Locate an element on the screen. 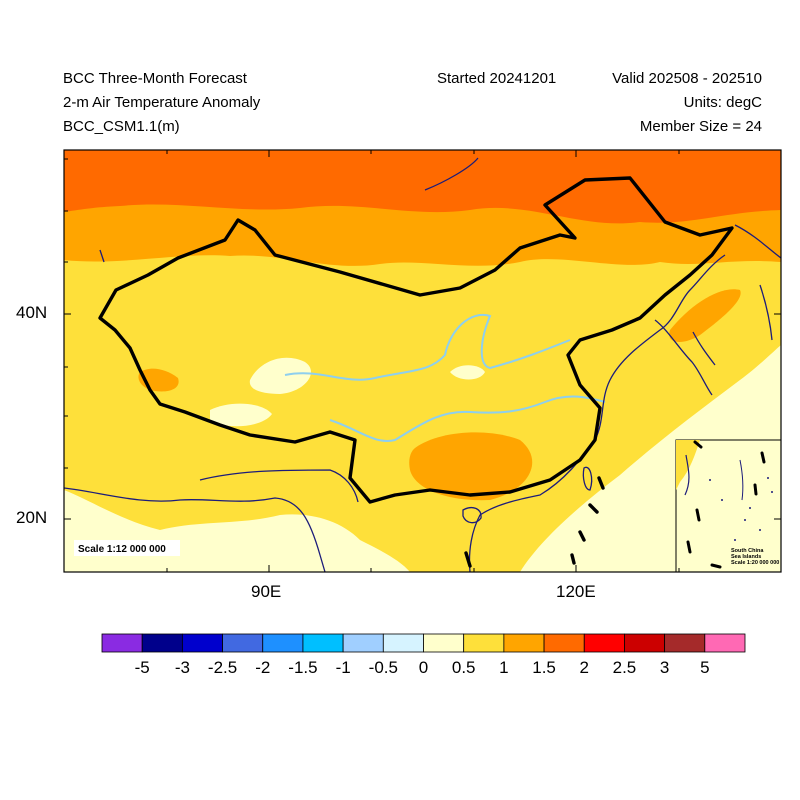 Image resolution: width=800 pixels, height=800 pixels. colorbar-label: 3 is located at coordinates (664, 667).